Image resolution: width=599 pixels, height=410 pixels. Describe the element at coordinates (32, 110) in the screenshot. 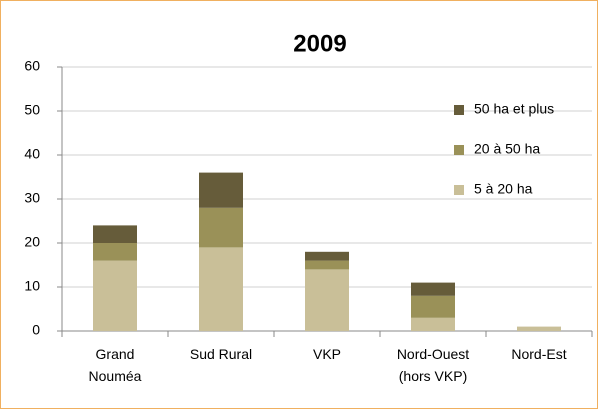

I see `y-tick-label: 50` at that location.